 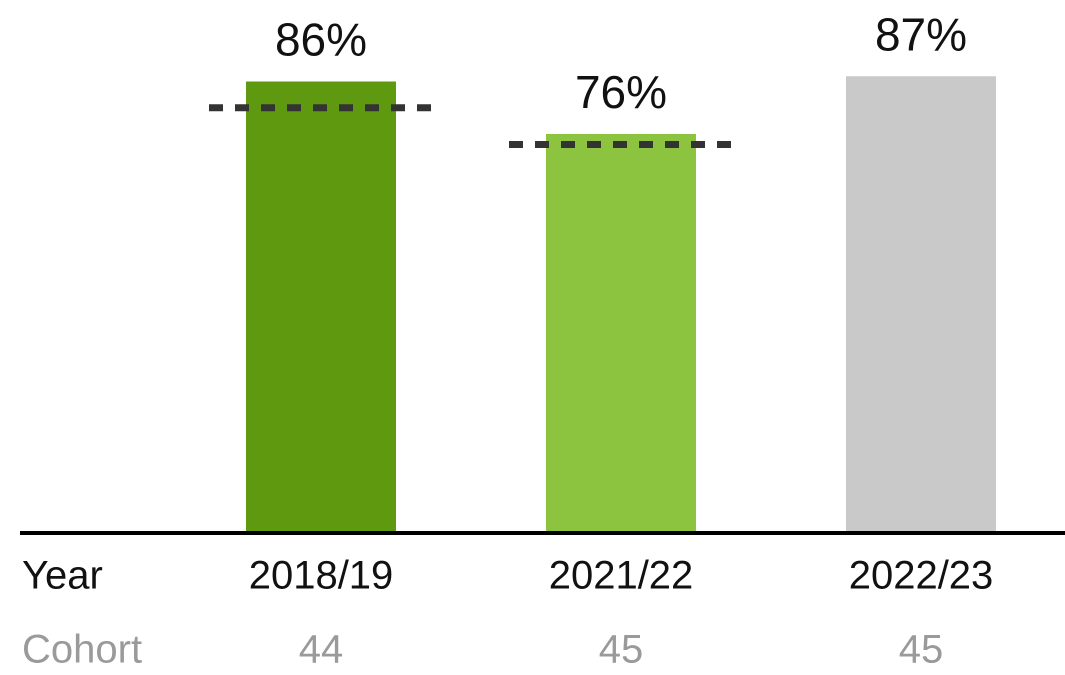 I want to click on x-tick-label: 2022/23, so click(x=921, y=576).